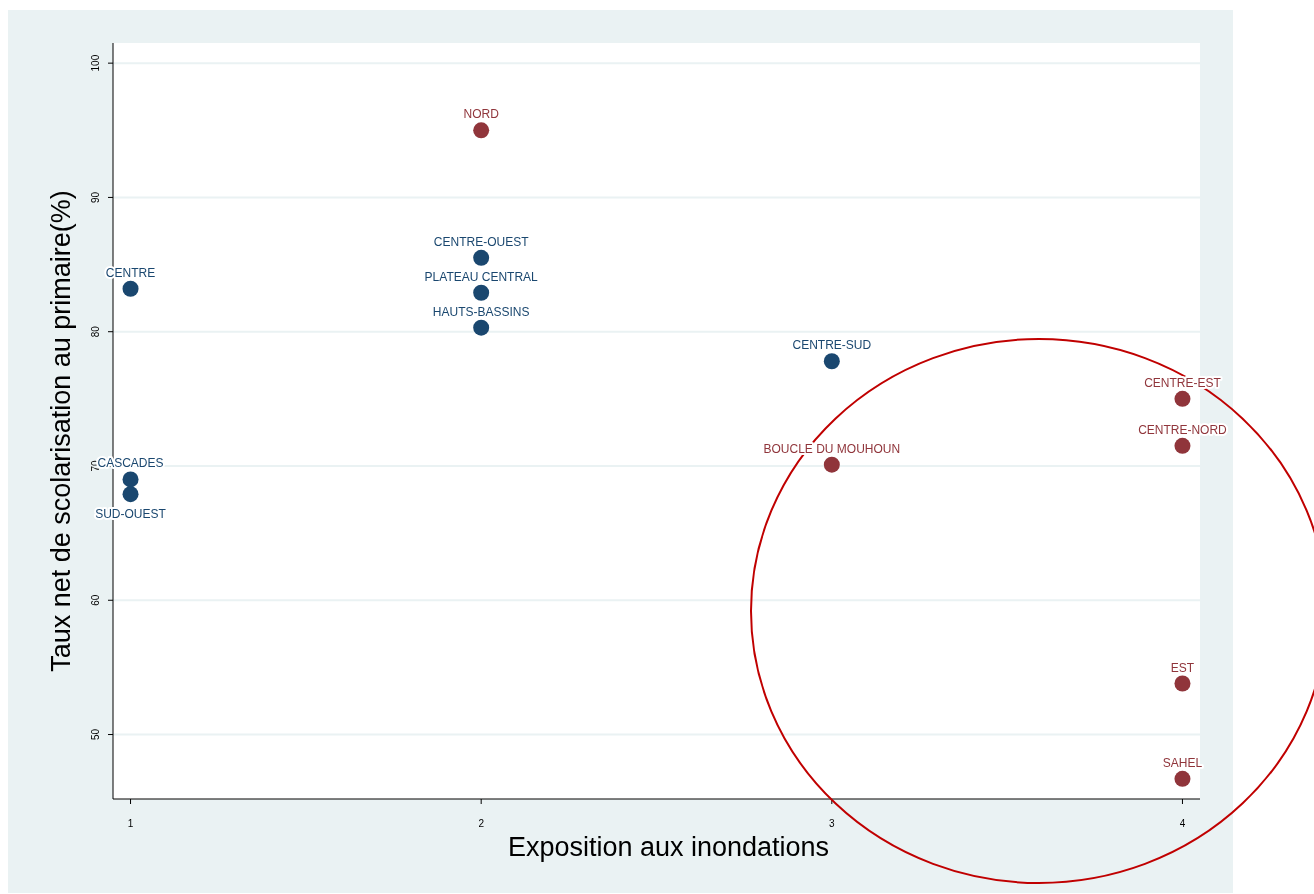 The width and height of the screenshot is (1314, 894). I want to click on y-tick-label: 100, so click(95, 63).